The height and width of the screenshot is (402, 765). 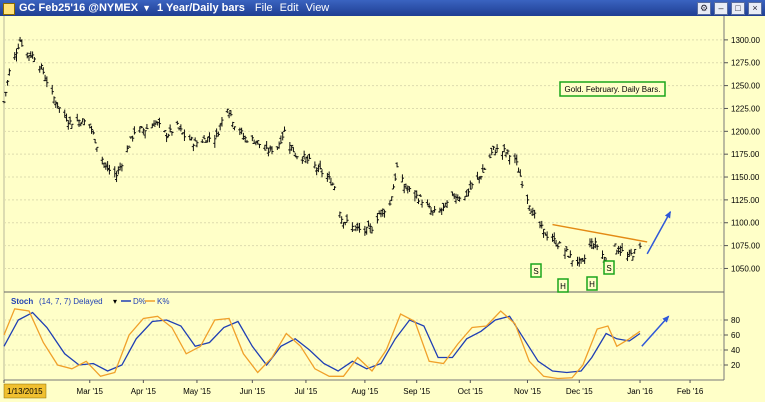 What do you see at coordinates (640, 391) in the screenshot?
I see `date-tick-label: Jan '16` at bounding box center [640, 391].